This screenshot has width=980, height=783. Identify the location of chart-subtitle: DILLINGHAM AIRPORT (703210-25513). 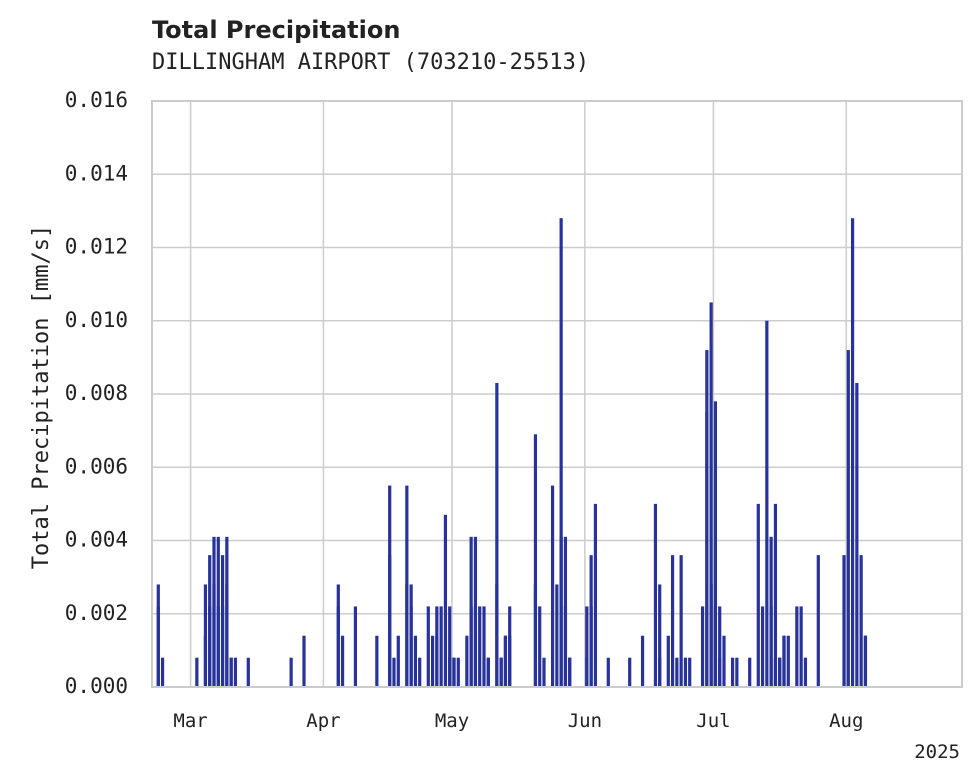
(371, 62).